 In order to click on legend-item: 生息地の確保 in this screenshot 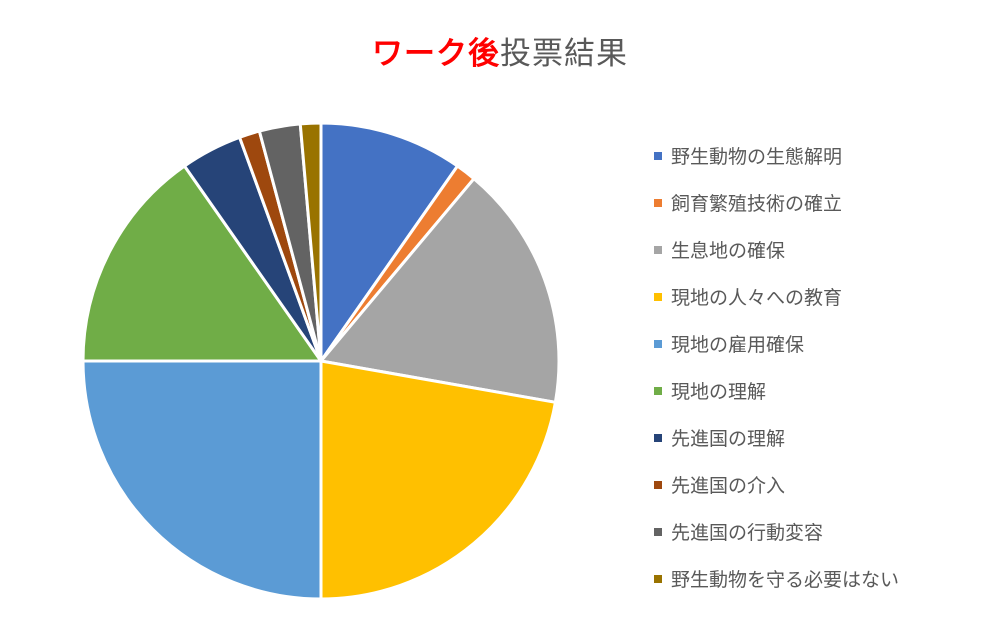, I will do `click(776, 249)`.